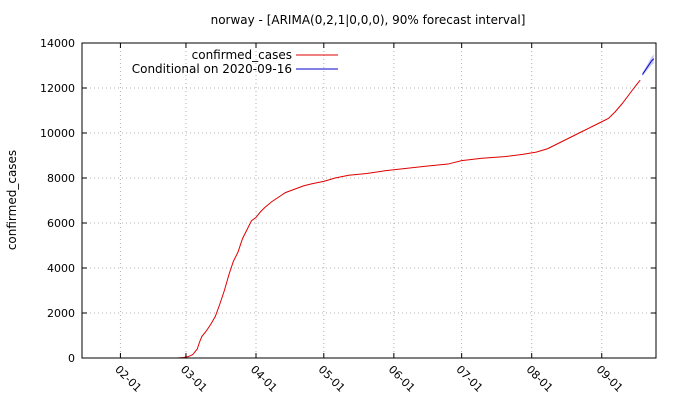 The height and width of the screenshot is (400, 680). What do you see at coordinates (242, 55) in the screenshot?
I see `legend-entry-label: confirmed_cases` at bounding box center [242, 55].